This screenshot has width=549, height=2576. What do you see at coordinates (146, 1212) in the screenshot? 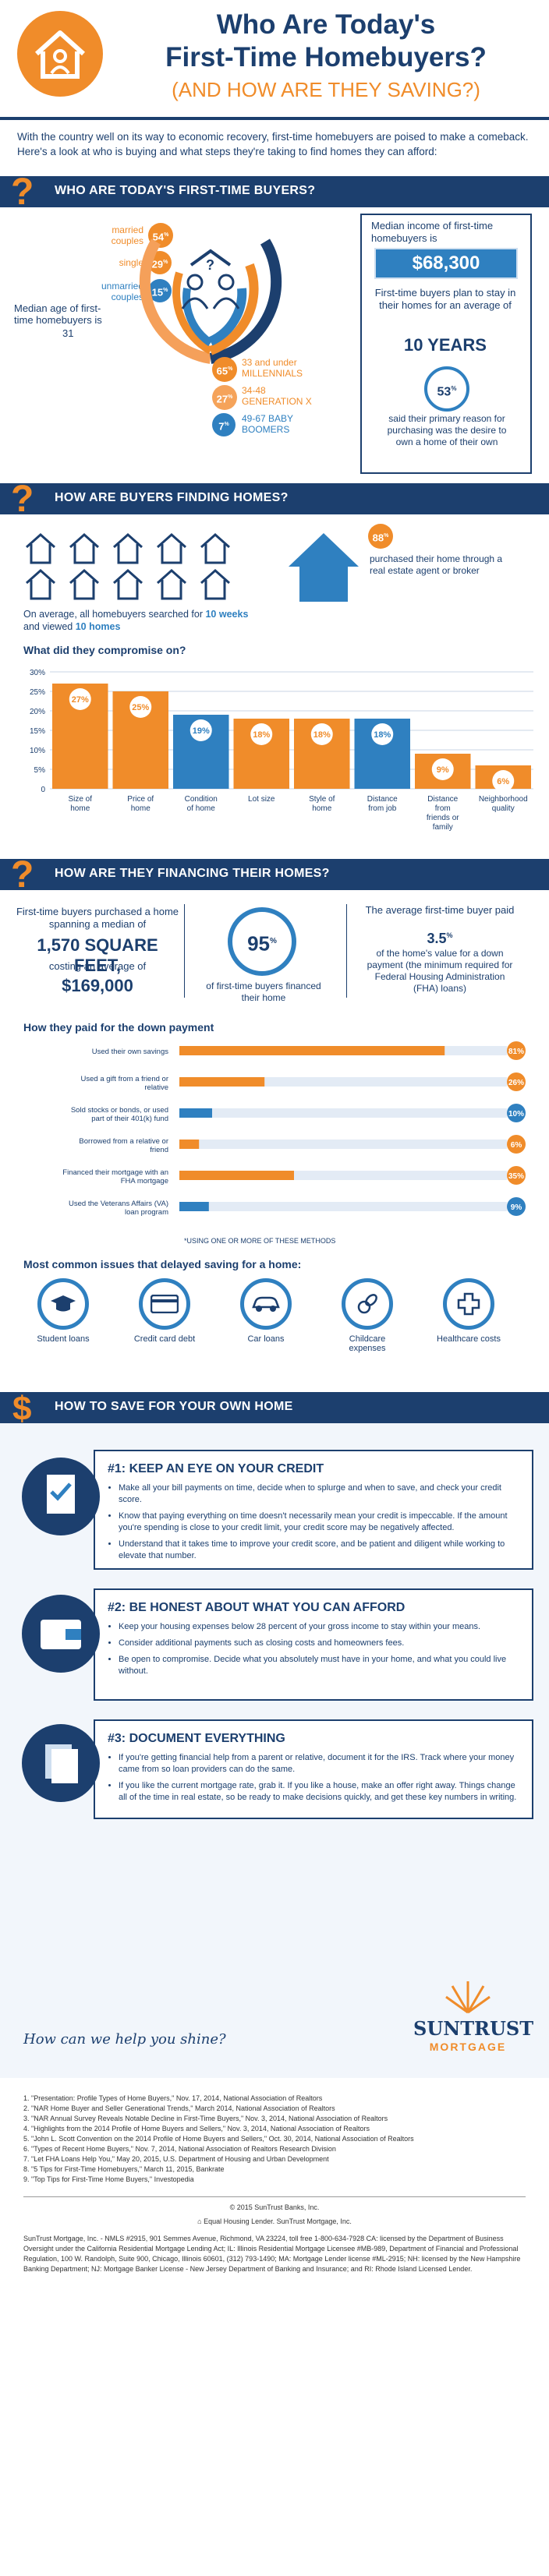
I see `category-label: loan program` at bounding box center [146, 1212].